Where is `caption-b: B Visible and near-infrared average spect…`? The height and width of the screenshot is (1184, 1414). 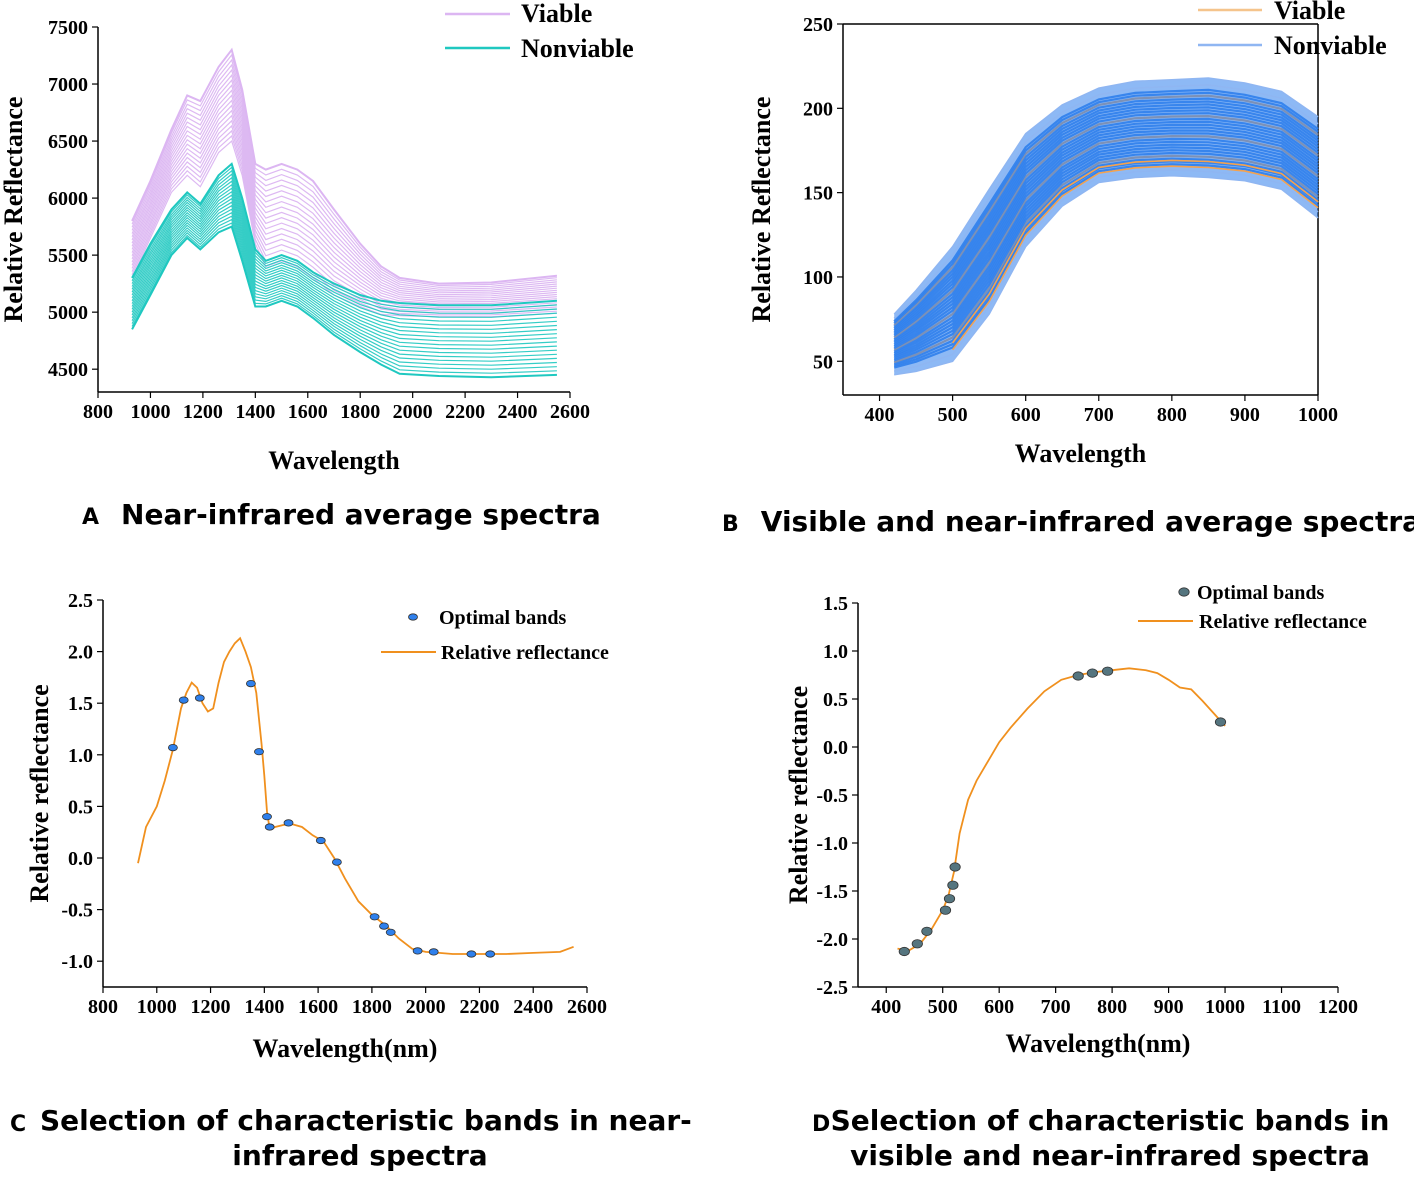 caption-b: B Visible and near-infrared average spect… is located at coordinates (1068, 521).